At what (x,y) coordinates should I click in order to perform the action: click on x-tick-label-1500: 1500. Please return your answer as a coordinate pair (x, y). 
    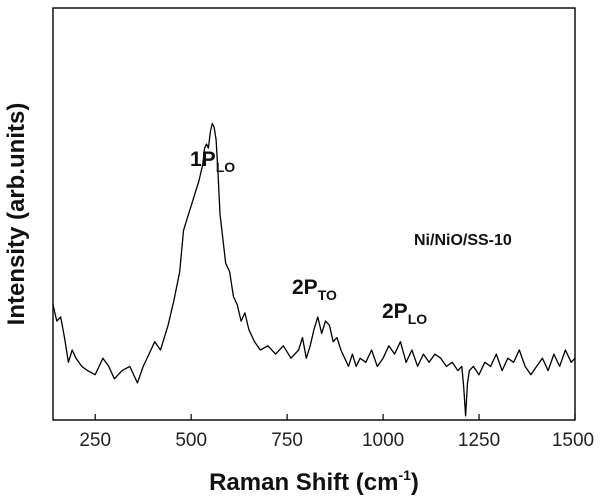
    Looking at the image, I should click on (573, 440).